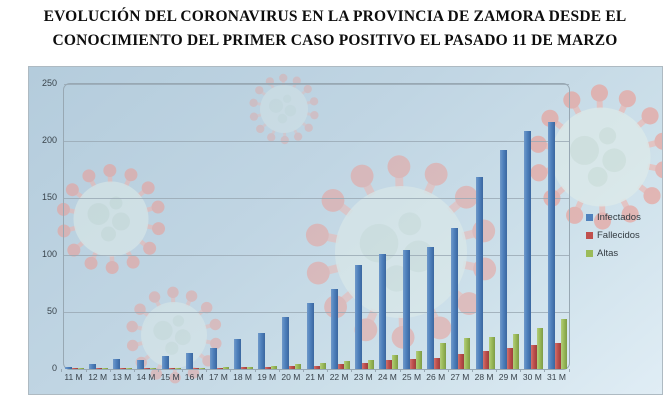 The width and height of the screenshot is (670, 410). I want to click on bar-infectados-11-m, so click(68, 367).